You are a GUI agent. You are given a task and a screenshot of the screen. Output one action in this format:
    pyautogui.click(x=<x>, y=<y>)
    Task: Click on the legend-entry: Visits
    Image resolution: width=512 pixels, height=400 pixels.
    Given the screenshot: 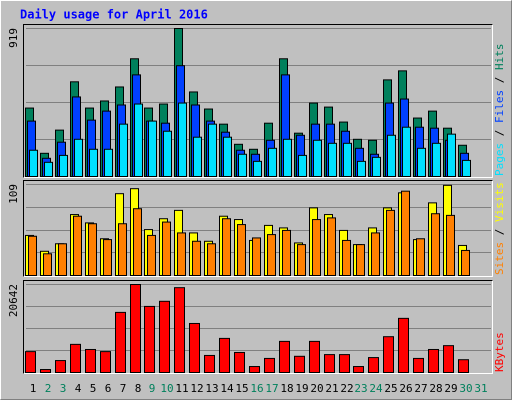 What is the action you would take?
    pyautogui.click(x=499, y=202)
    